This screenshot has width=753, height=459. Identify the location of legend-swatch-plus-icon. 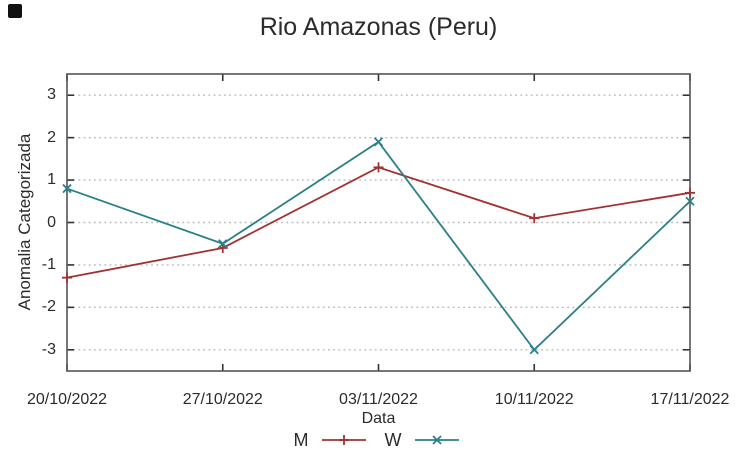
(343, 440).